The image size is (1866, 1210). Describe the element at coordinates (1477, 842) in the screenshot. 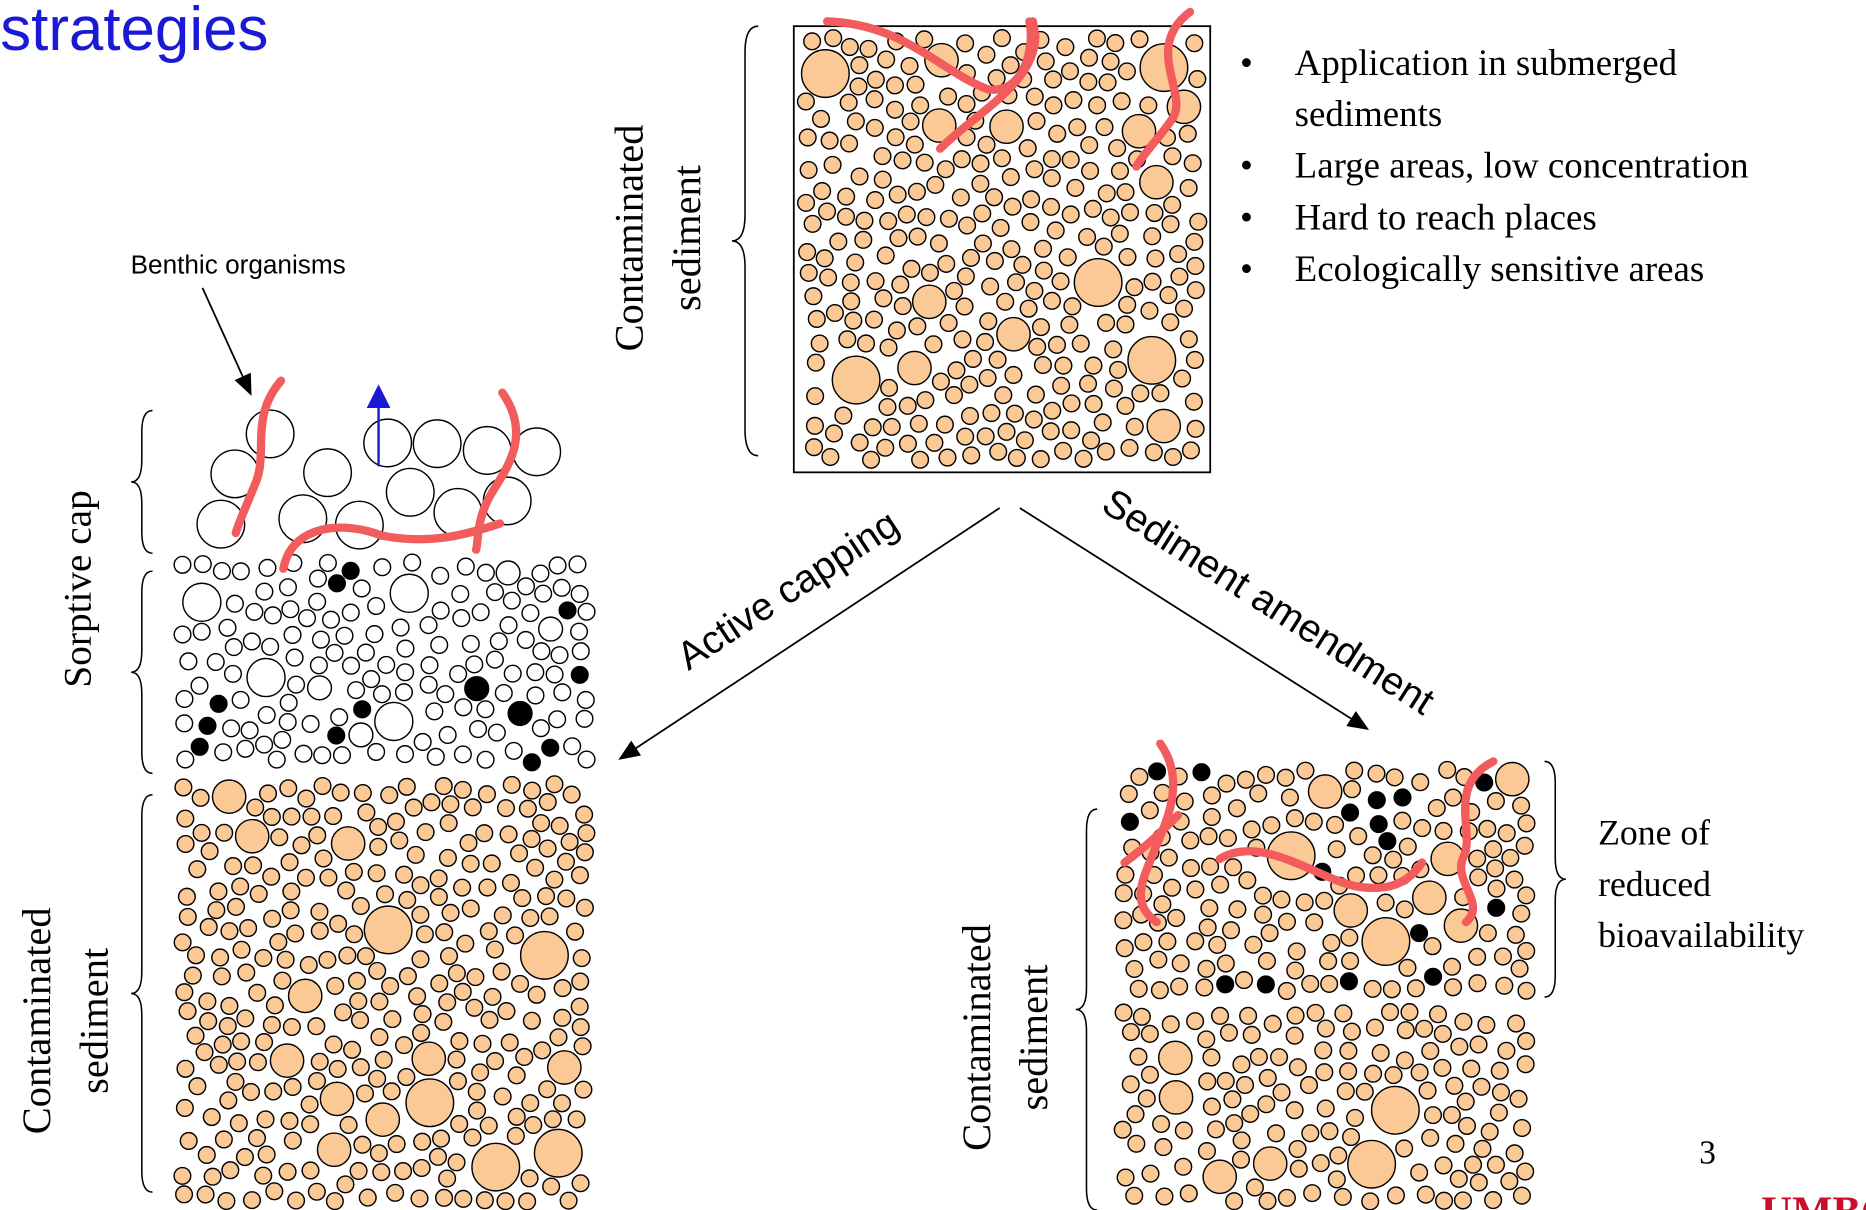

I see `worm` at that location.